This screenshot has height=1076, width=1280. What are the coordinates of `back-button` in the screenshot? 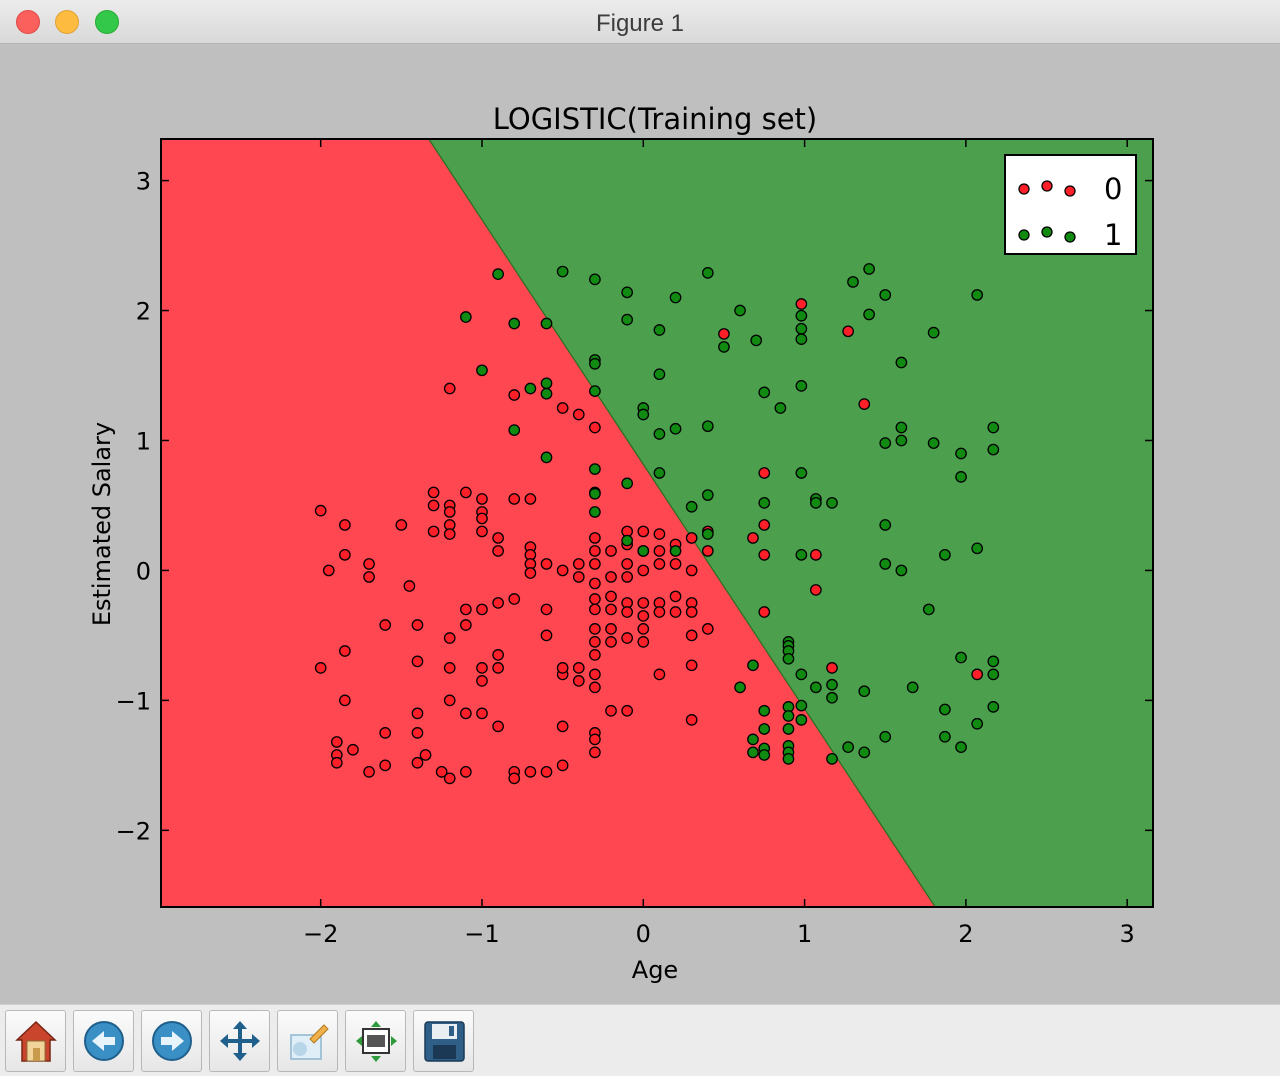 It's located at (103, 1041).